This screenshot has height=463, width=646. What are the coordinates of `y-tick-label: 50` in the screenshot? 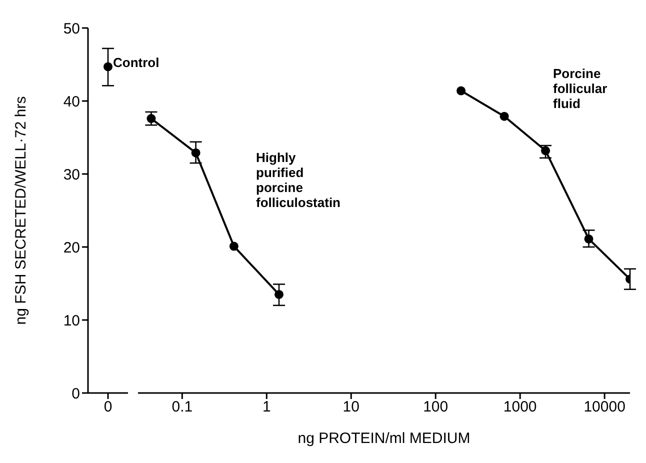 It's located at (71, 29).